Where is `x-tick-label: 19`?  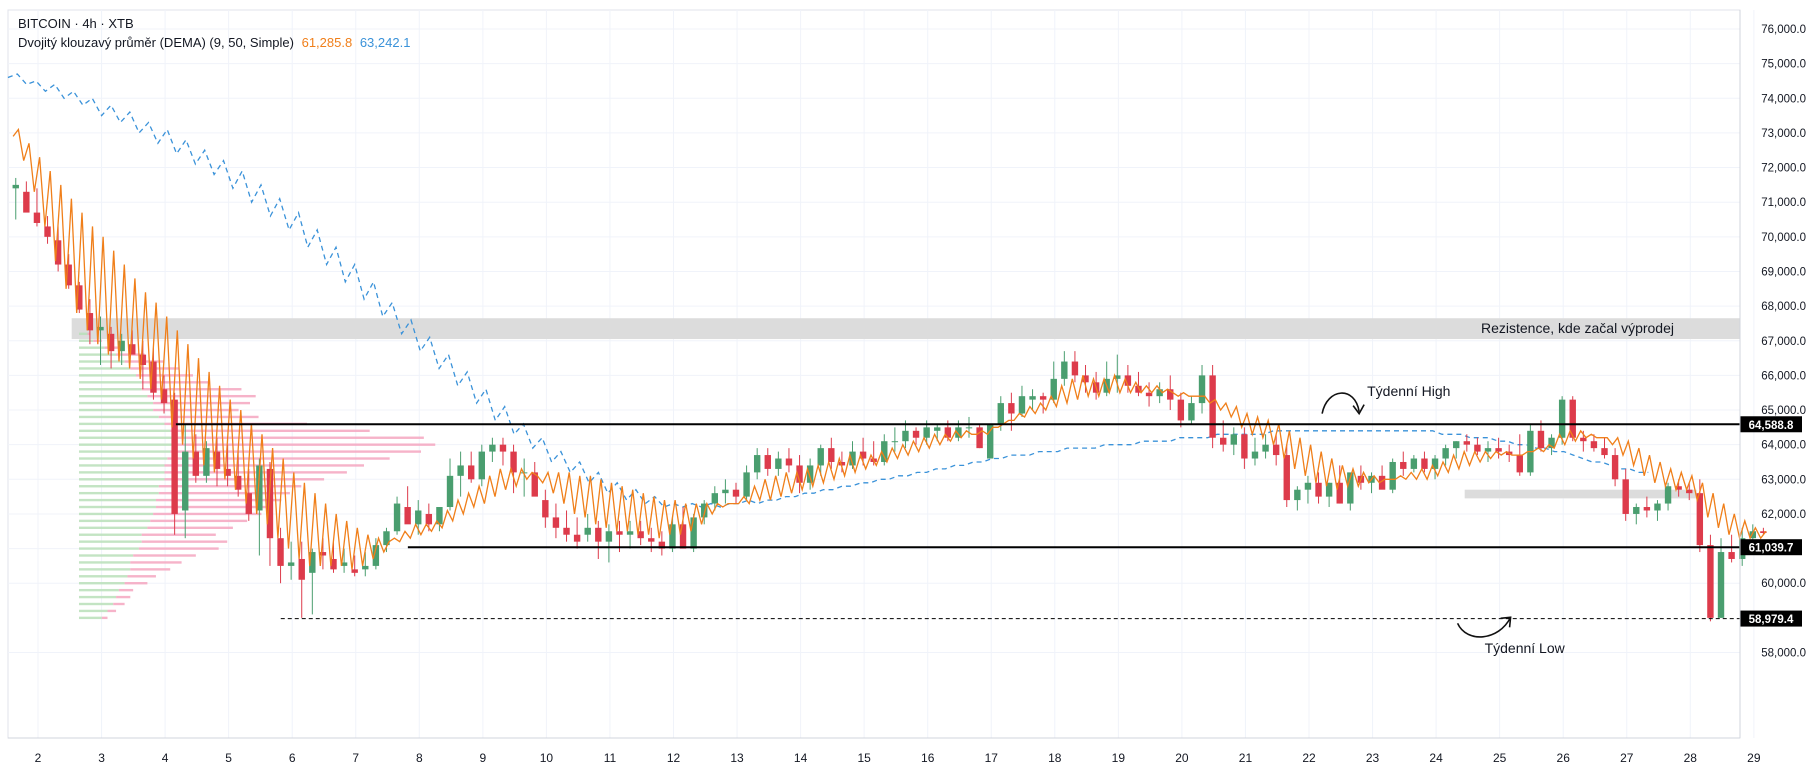 x-tick-label: 19 is located at coordinates (1119, 758).